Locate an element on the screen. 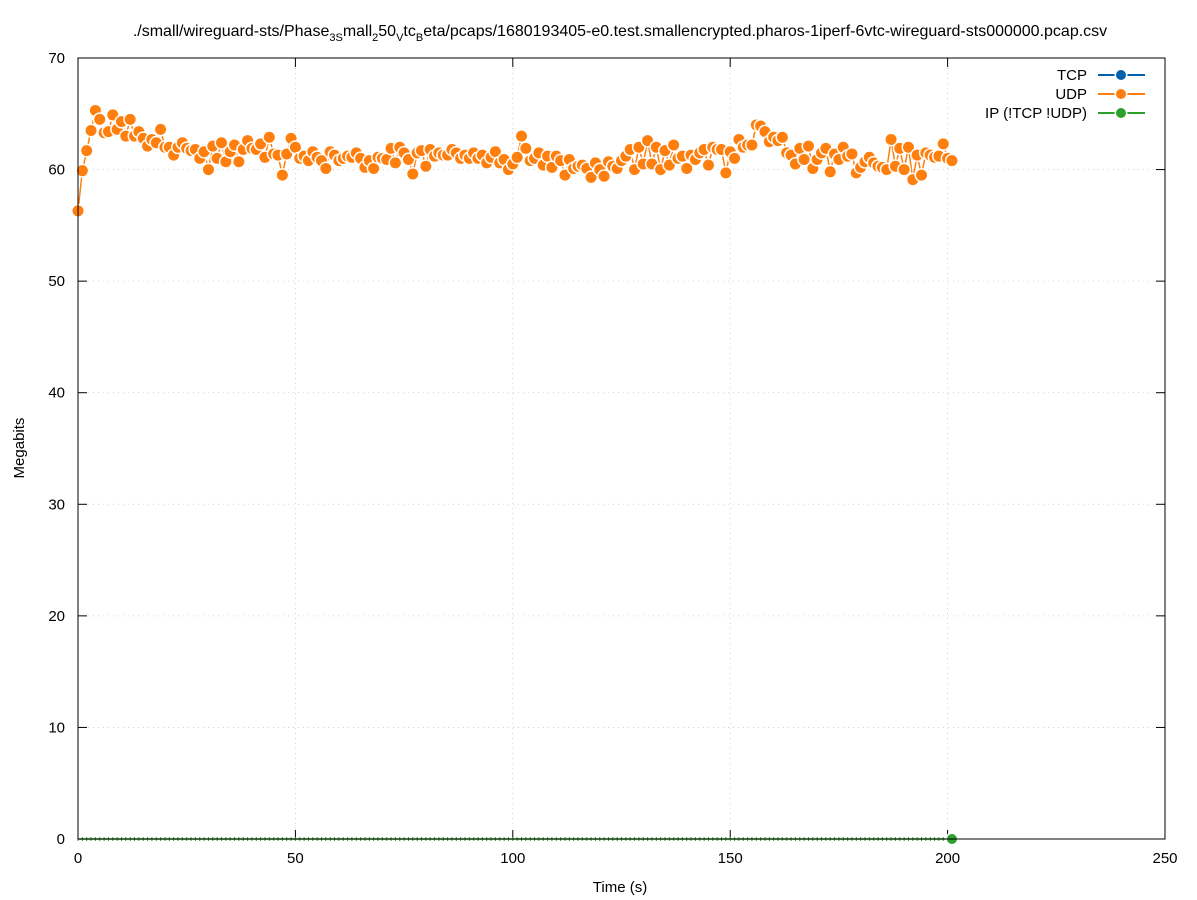 This screenshot has width=1197, height=900. y-tick-label: 70 is located at coordinates (56, 58).